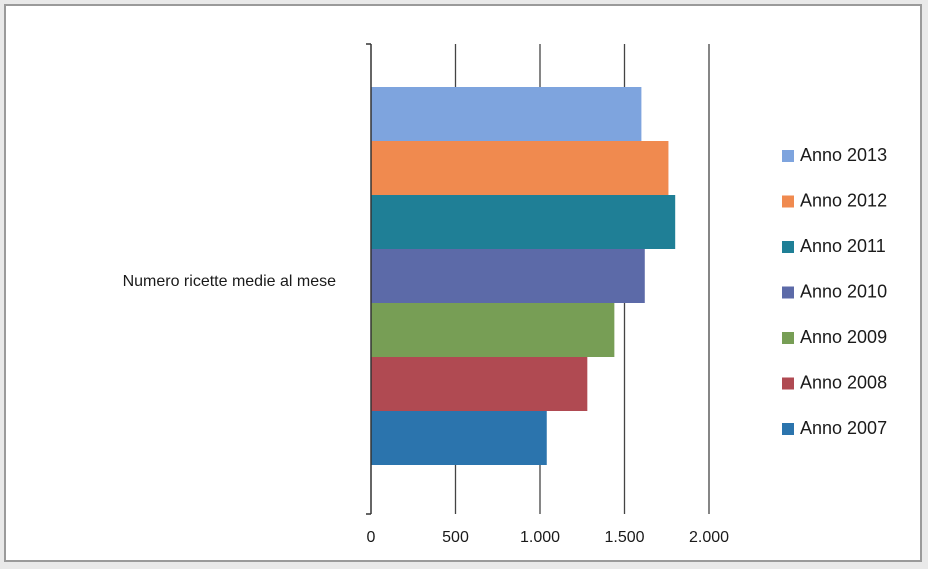  What do you see at coordinates (788, 429) in the screenshot?
I see `legend-swatch-anno-2007` at bounding box center [788, 429].